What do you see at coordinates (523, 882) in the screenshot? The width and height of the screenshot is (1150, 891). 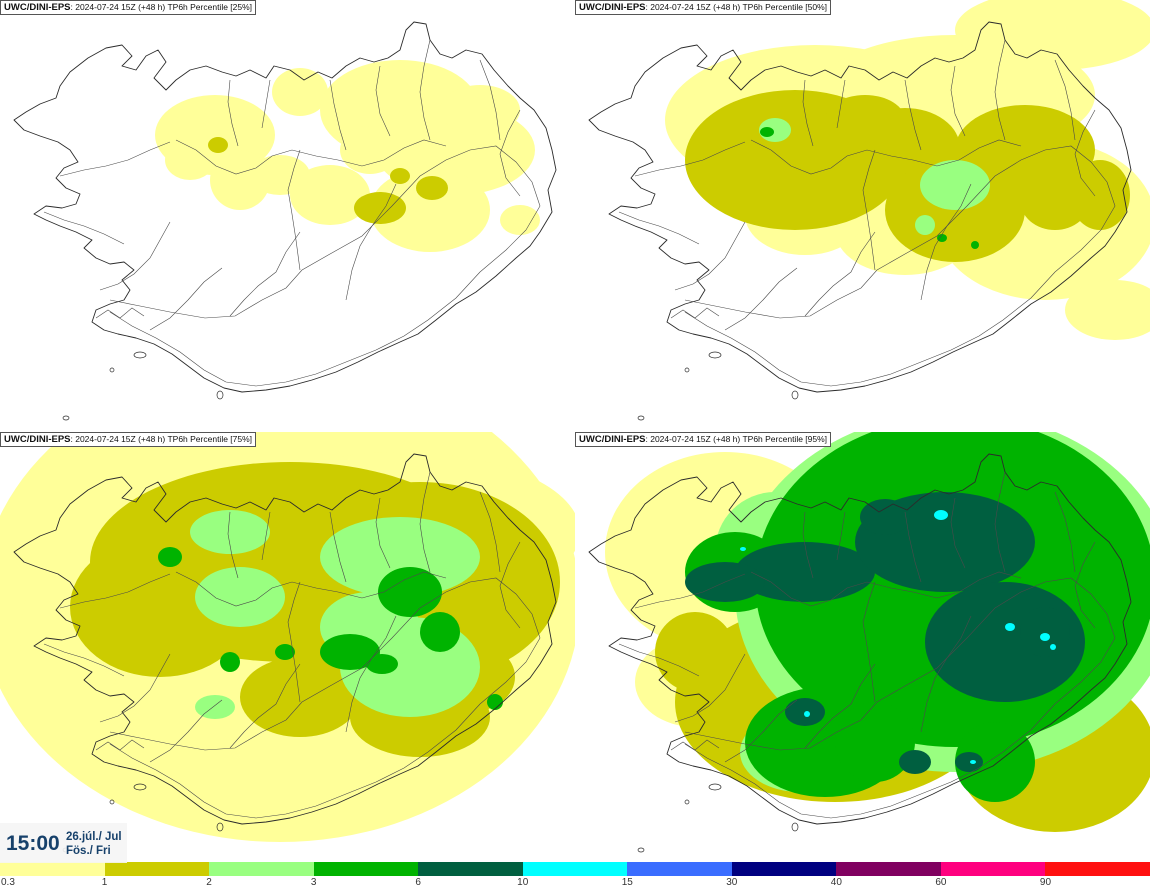 I see `legend-label: 10` at bounding box center [523, 882].